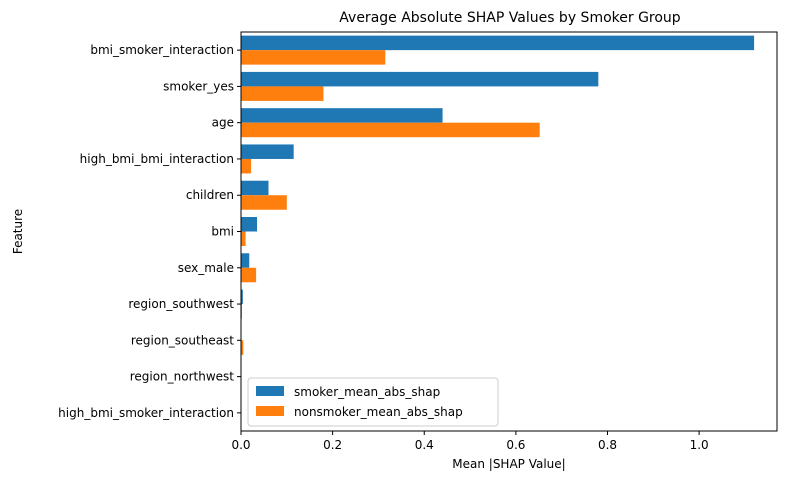 Image resolution: width=790 pixels, height=490 pixels. Describe the element at coordinates (181, 304) in the screenshot. I see `y-tick-label: region_southwest` at that location.